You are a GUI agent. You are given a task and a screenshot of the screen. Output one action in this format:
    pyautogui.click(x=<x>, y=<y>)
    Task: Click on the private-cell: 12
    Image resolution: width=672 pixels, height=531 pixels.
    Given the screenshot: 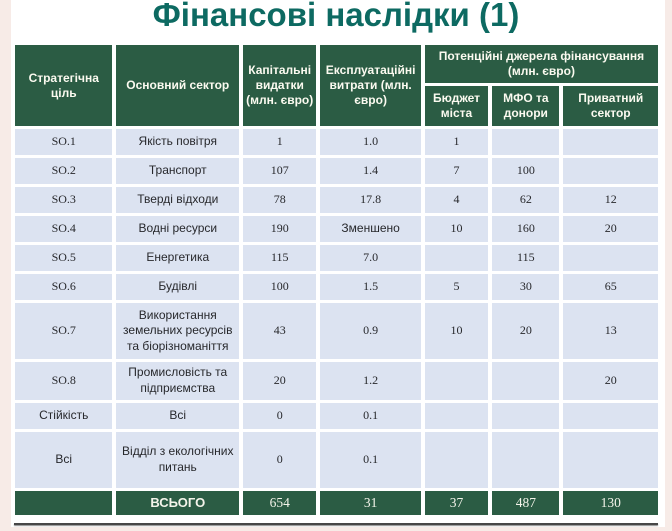 What is the action you would take?
    pyautogui.click(x=610, y=200)
    